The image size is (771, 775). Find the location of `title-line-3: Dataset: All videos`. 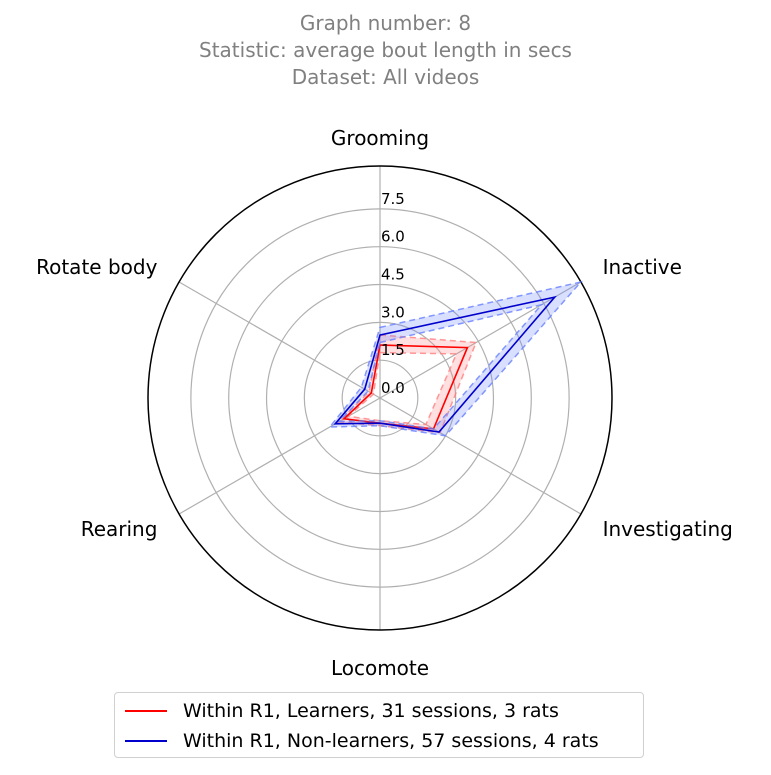

title-line-3: Dataset: All videos is located at coordinates (385, 77).